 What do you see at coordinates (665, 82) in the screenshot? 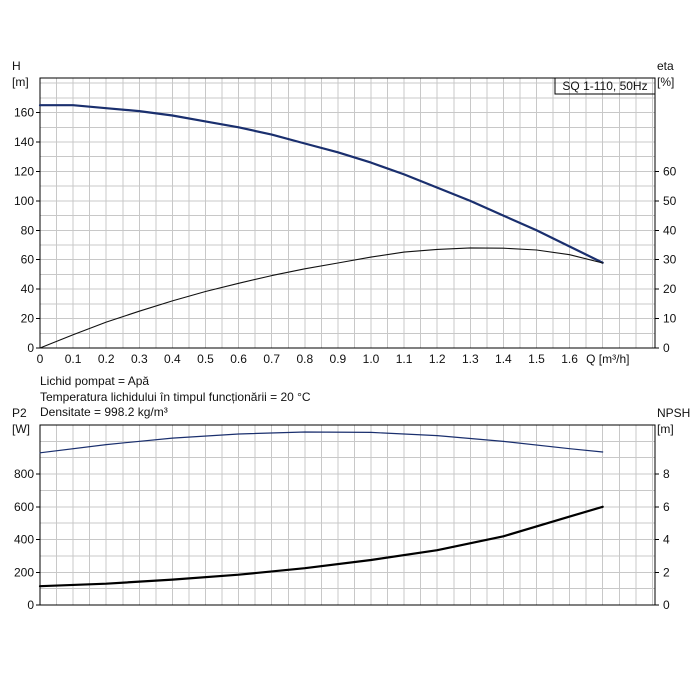
I see `y-right-axis-unit: [%]` at bounding box center [665, 82].